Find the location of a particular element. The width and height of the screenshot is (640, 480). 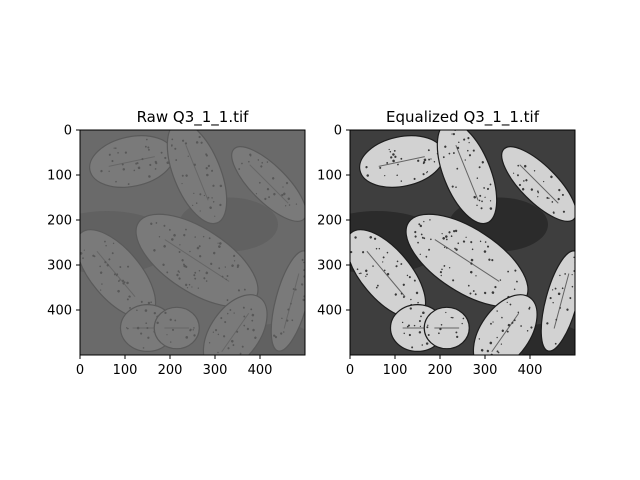

raw-image-y-axis: 0 100 200 300 400 is located at coordinates (63, 221).